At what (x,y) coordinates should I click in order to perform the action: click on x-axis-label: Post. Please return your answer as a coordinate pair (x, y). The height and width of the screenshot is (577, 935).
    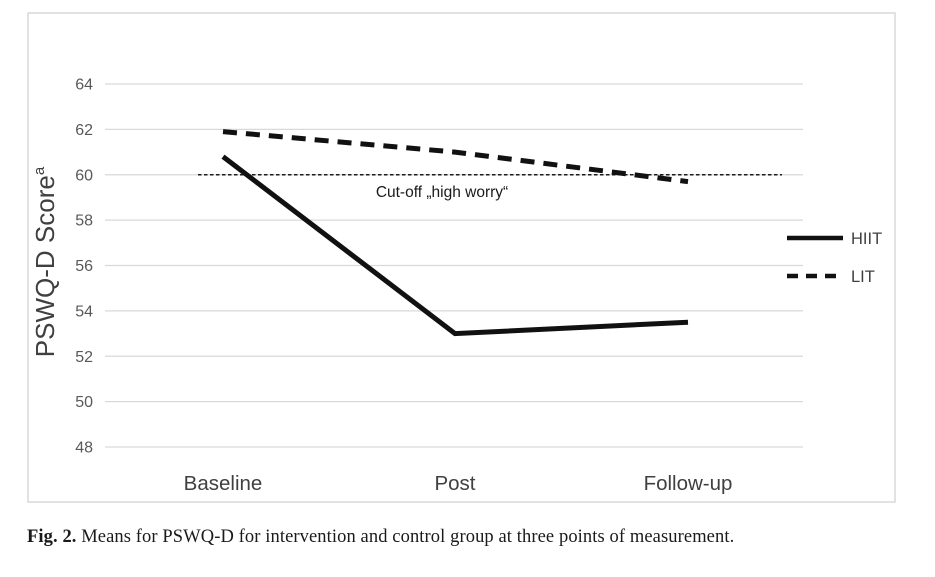
    Looking at the image, I should click on (454, 483).